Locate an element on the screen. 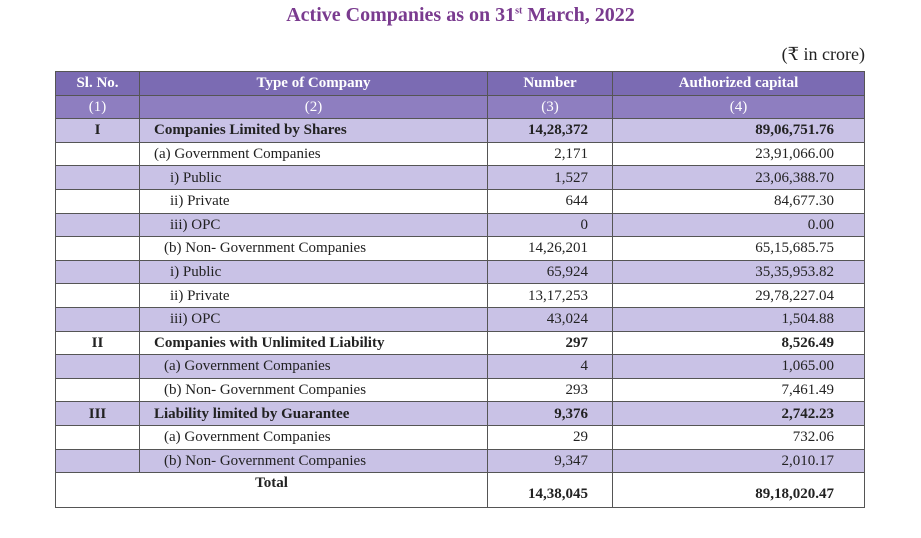 The image size is (921, 538). sl-cell: II is located at coordinates (97, 343).